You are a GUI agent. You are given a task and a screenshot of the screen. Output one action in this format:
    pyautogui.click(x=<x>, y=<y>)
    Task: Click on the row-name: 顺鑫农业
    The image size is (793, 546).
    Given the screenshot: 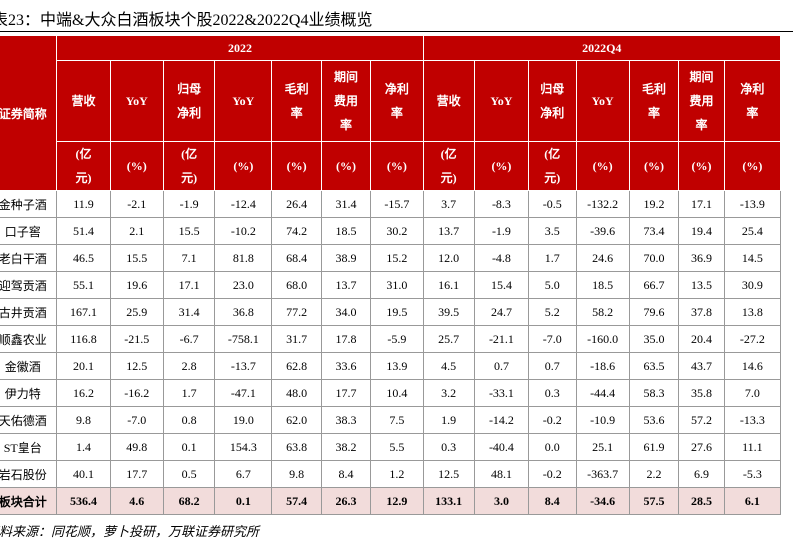 What is the action you would take?
    pyautogui.click(x=29, y=339)
    